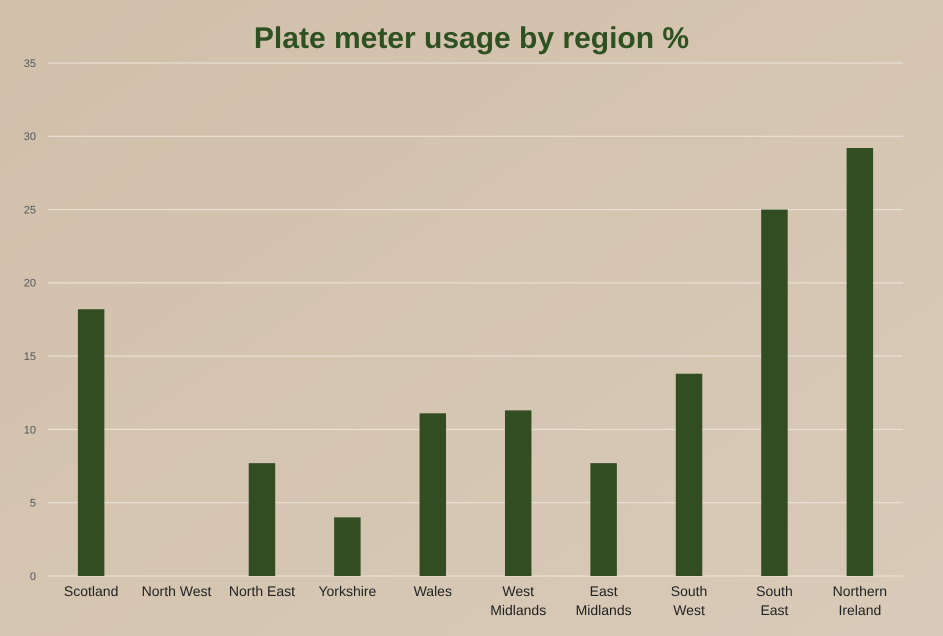 The width and height of the screenshot is (943, 636). What do you see at coordinates (30, 356) in the screenshot?
I see `y-tick-label: 15` at bounding box center [30, 356].